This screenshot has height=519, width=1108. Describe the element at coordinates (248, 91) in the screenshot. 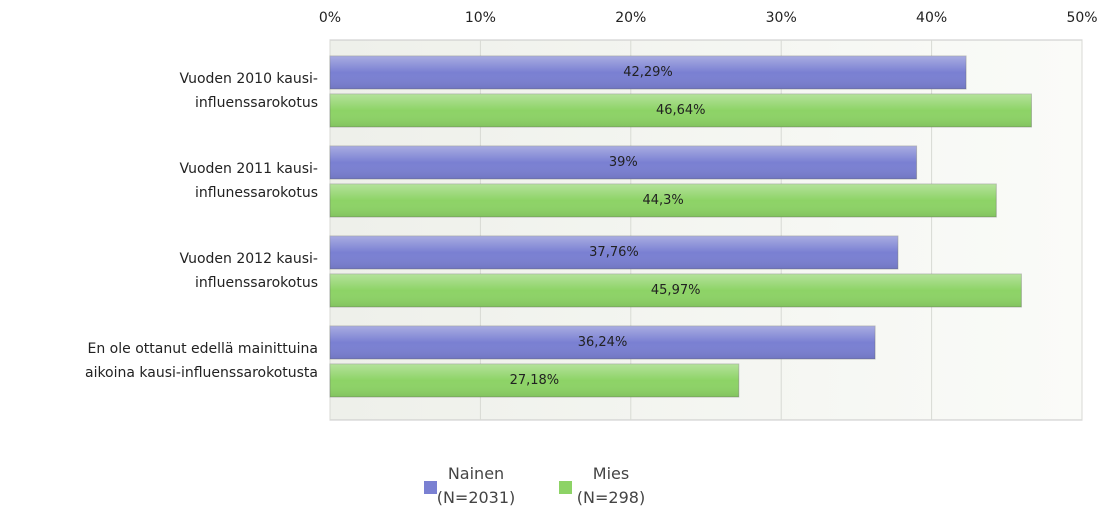

I see `category-label: Vuoden 2010 kausi-influenssarokotus` at that location.